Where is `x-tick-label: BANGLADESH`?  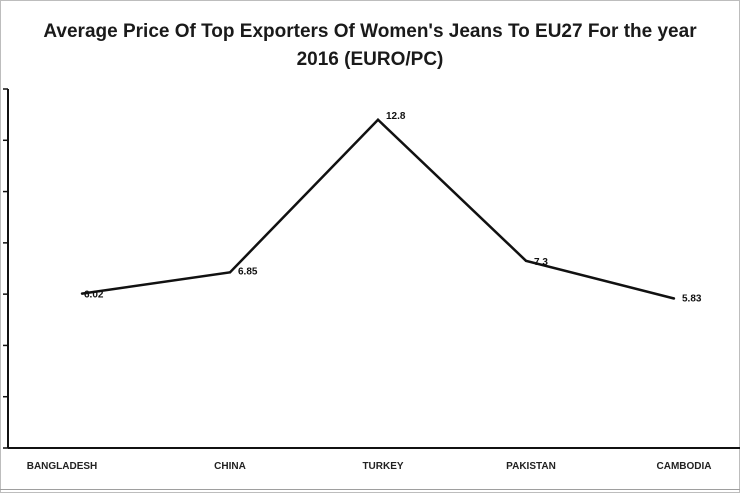
x-tick-label: BANGLADESH is located at coordinates (62, 466).